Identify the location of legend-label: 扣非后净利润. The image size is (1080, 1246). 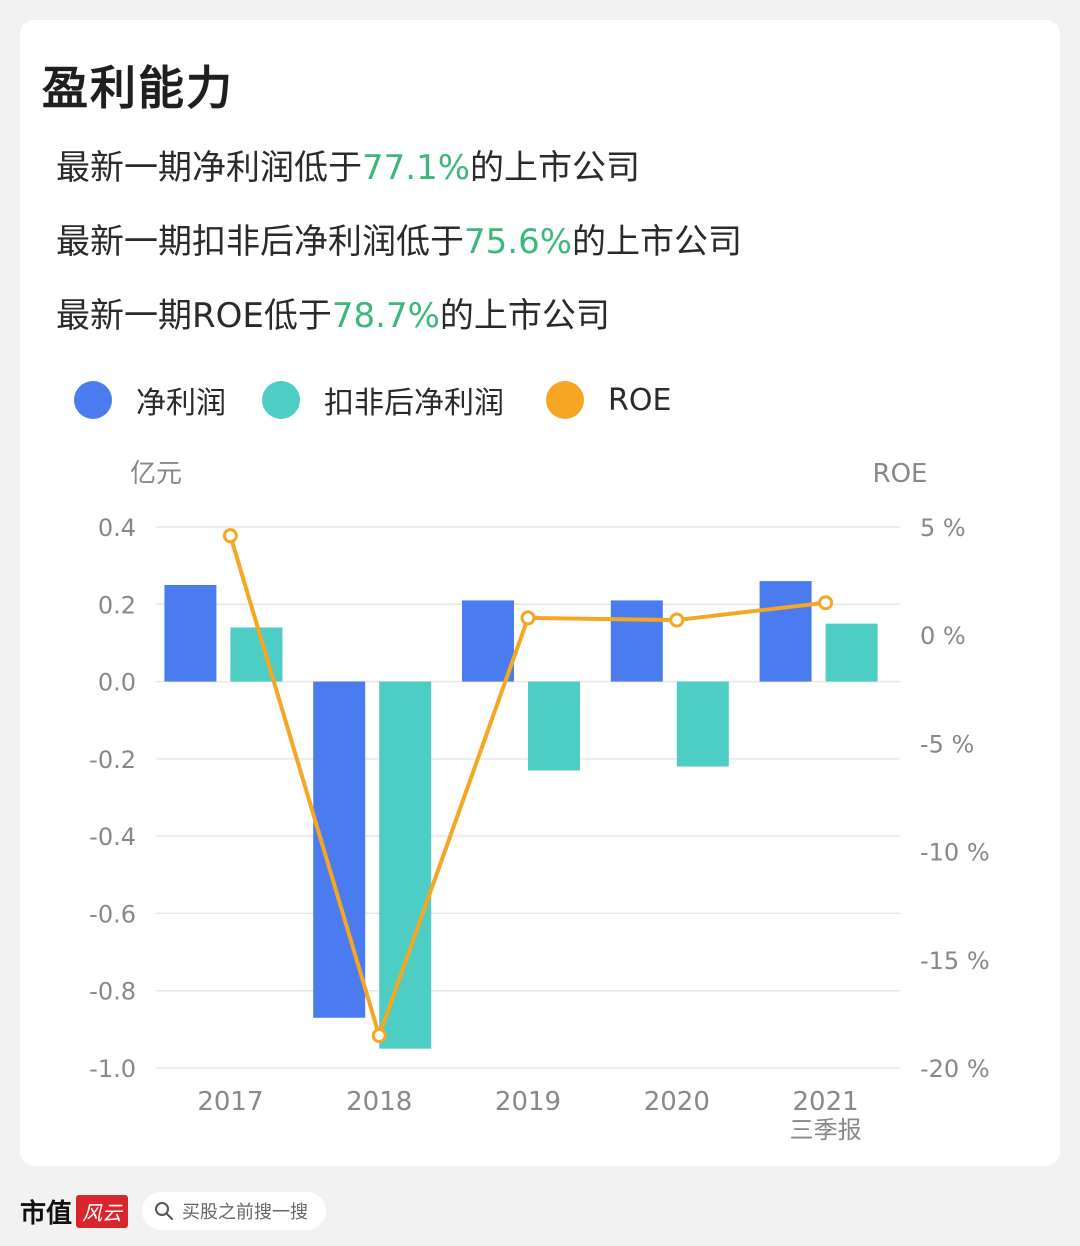
(414, 403).